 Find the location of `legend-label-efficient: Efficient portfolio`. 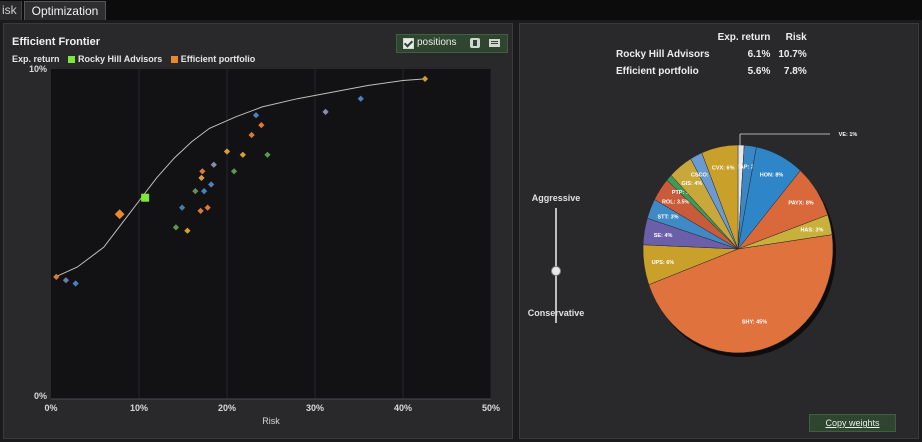

legend-label-efficient: Efficient portfolio is located at coordinates (218, 59).